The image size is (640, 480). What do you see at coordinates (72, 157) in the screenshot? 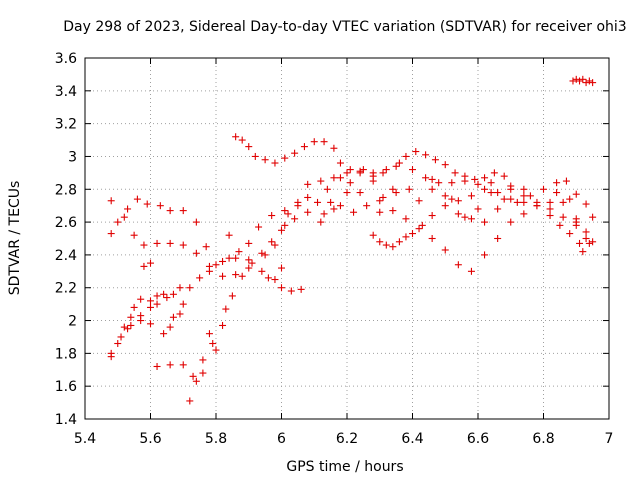
I see `y-tick-label: 3` at bounding box center [72, 157].